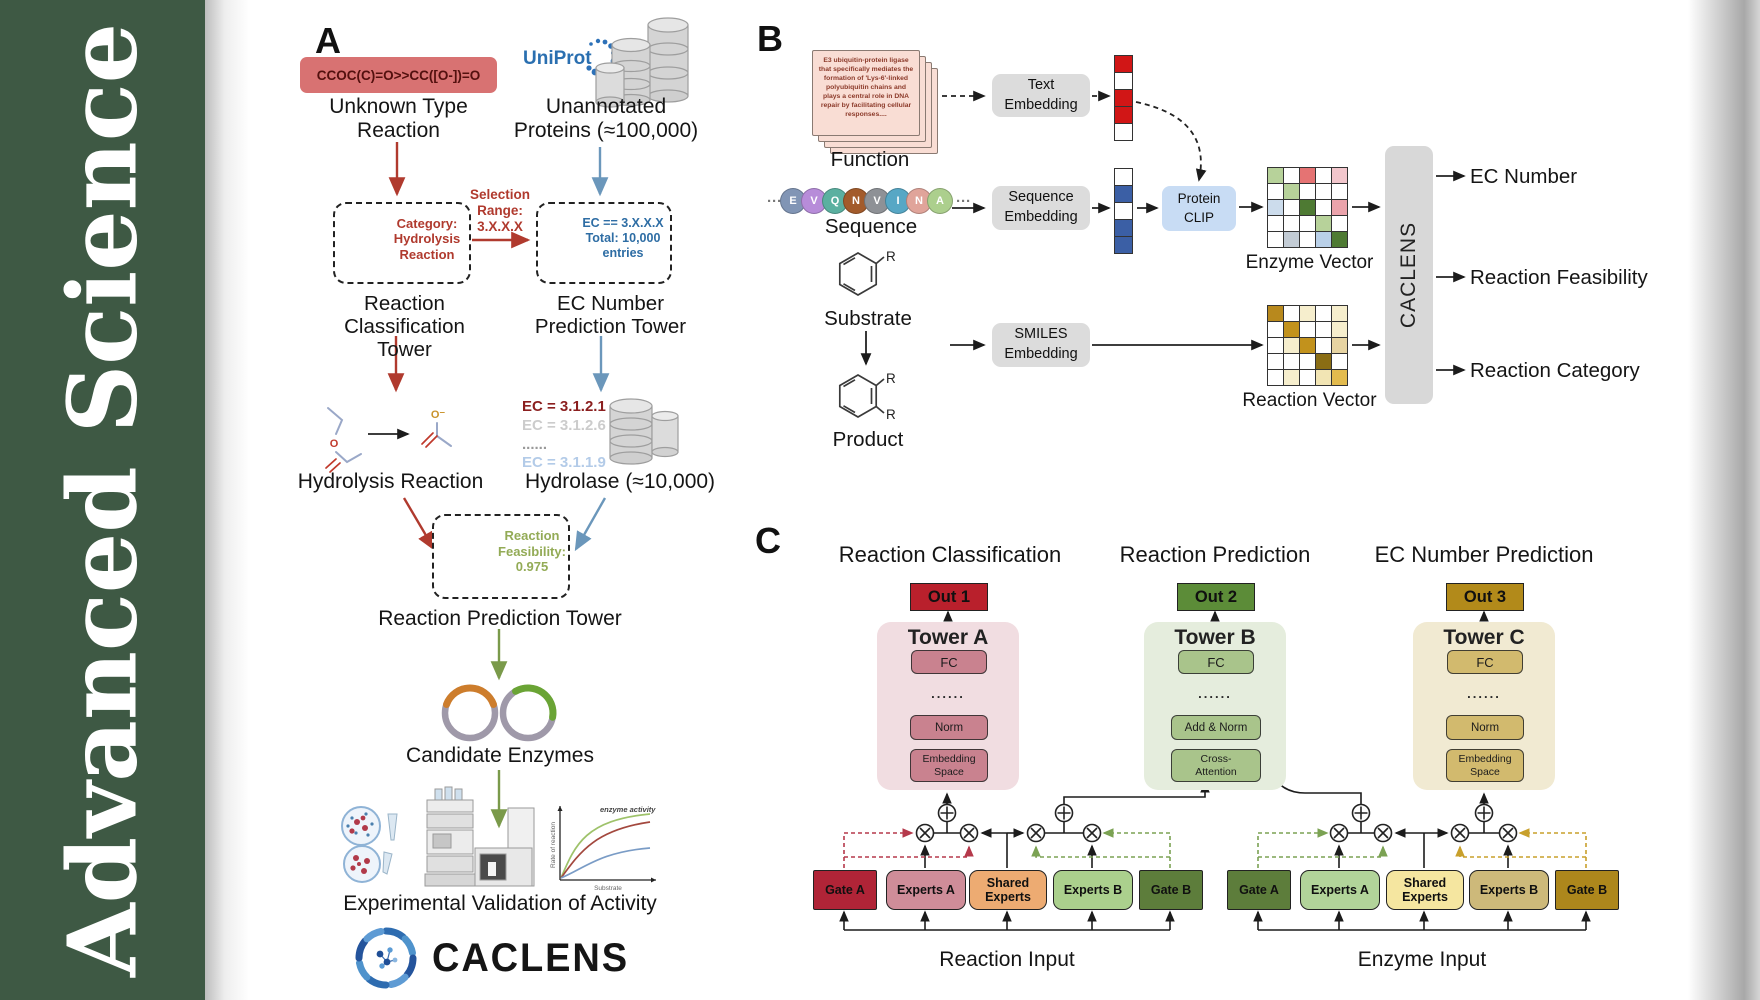 This screenshot has width=1760, height=1000. What do you see at coordinates (500, 618) in the screenshot?
I see `prediction-tower-label: Reaction Prediction Tower` at bounding box center [500, 618].